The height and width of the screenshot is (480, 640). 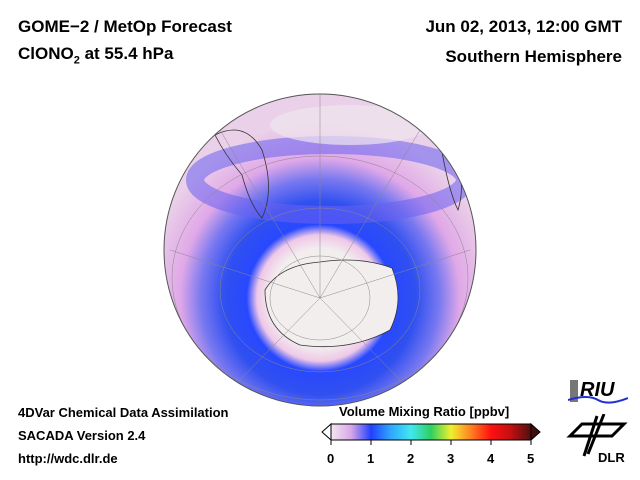 What do you see at coordinates (523, 26) in the screenshot?
I see `datetime-label: Jun 02, 2013, 12:00 GMT` at bounding box center [523, 26].